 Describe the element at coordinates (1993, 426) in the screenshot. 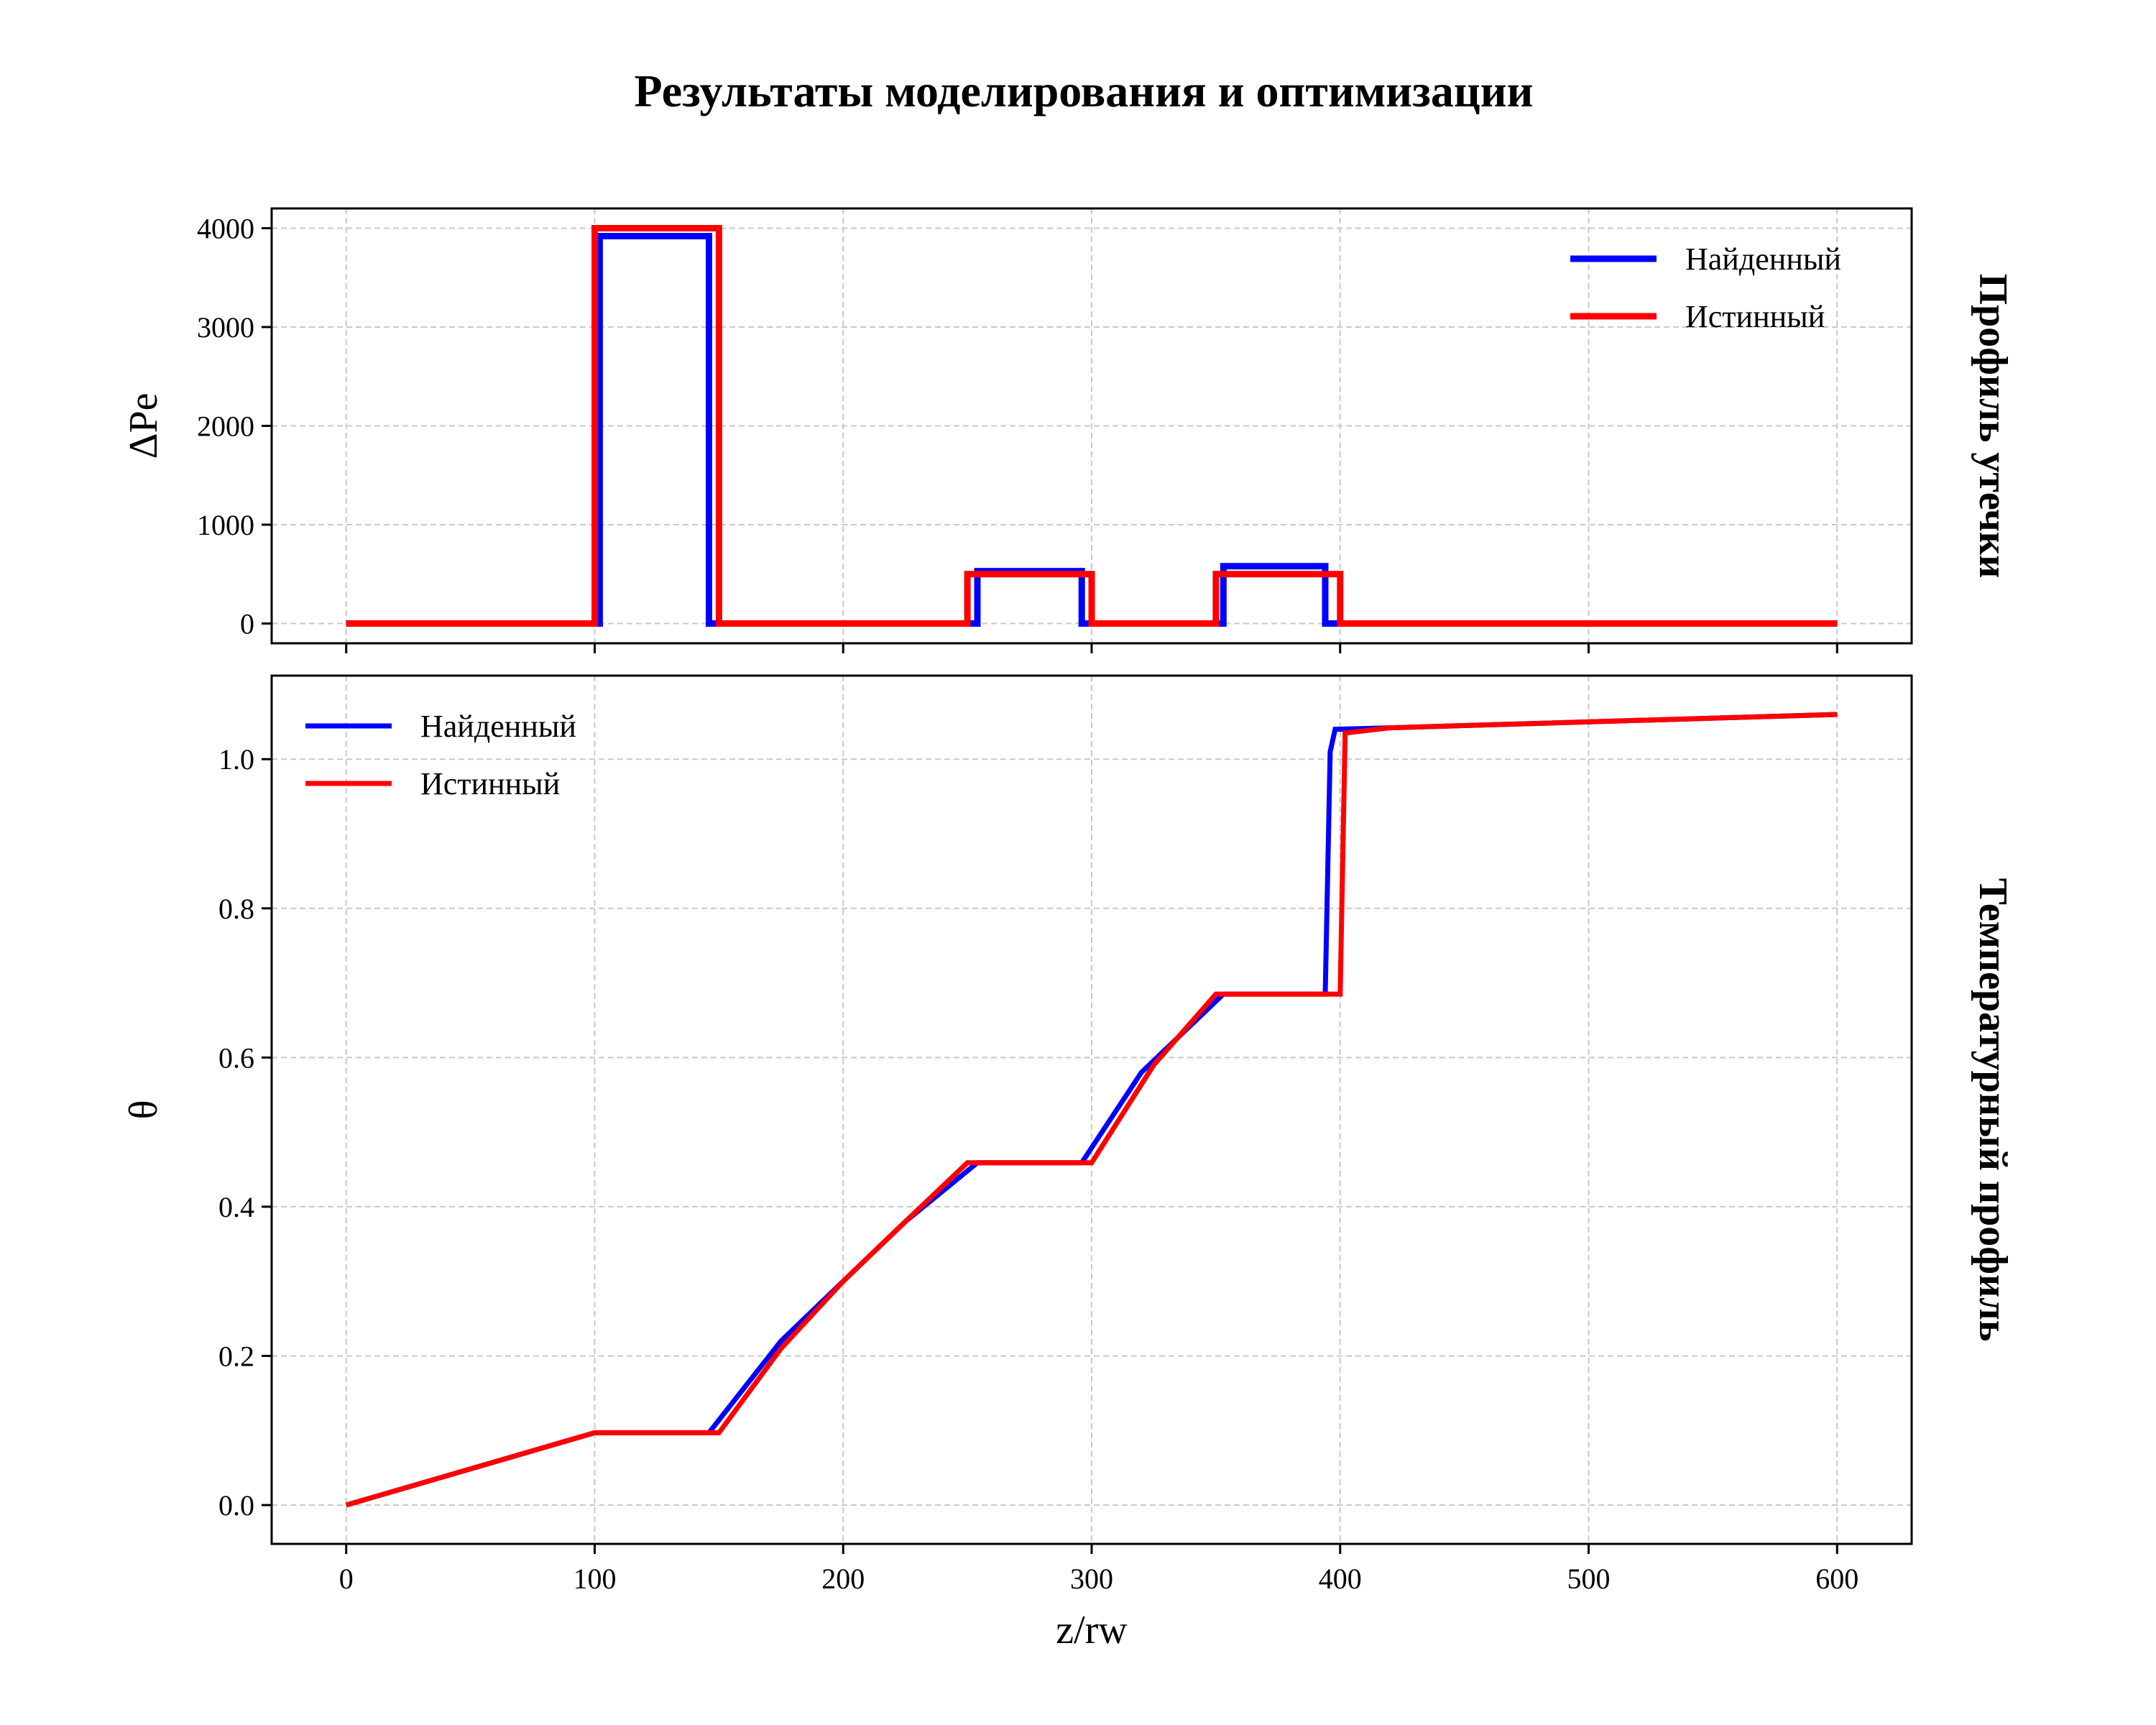

I see `panel-side-title: Профиль утечки` at that location.